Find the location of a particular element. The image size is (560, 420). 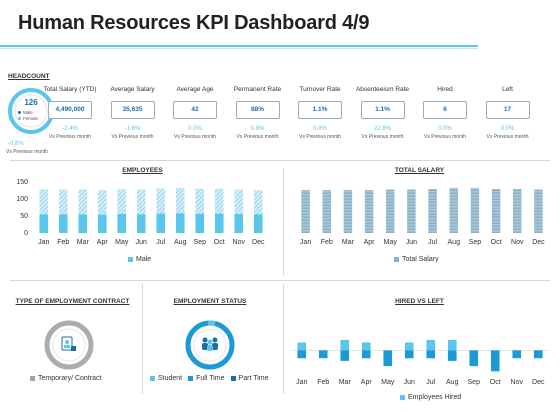

contract-ring is located at coordinates (69, 345).